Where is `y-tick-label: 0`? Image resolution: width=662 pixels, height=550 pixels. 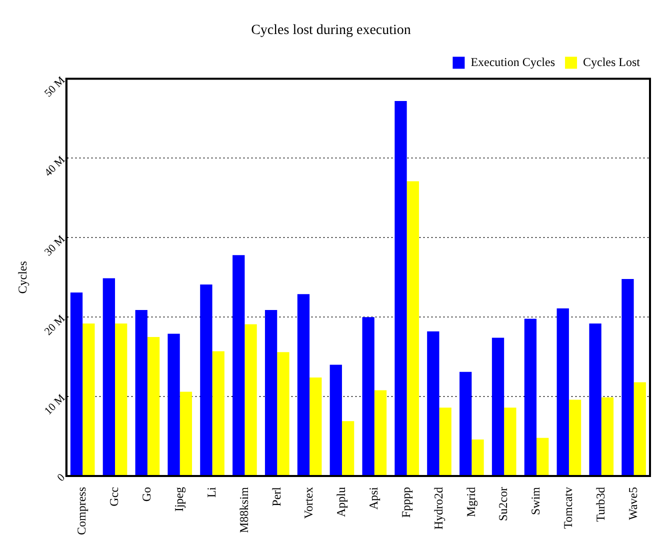
y-tick-label: 0 is located at coordinates (61, 477).